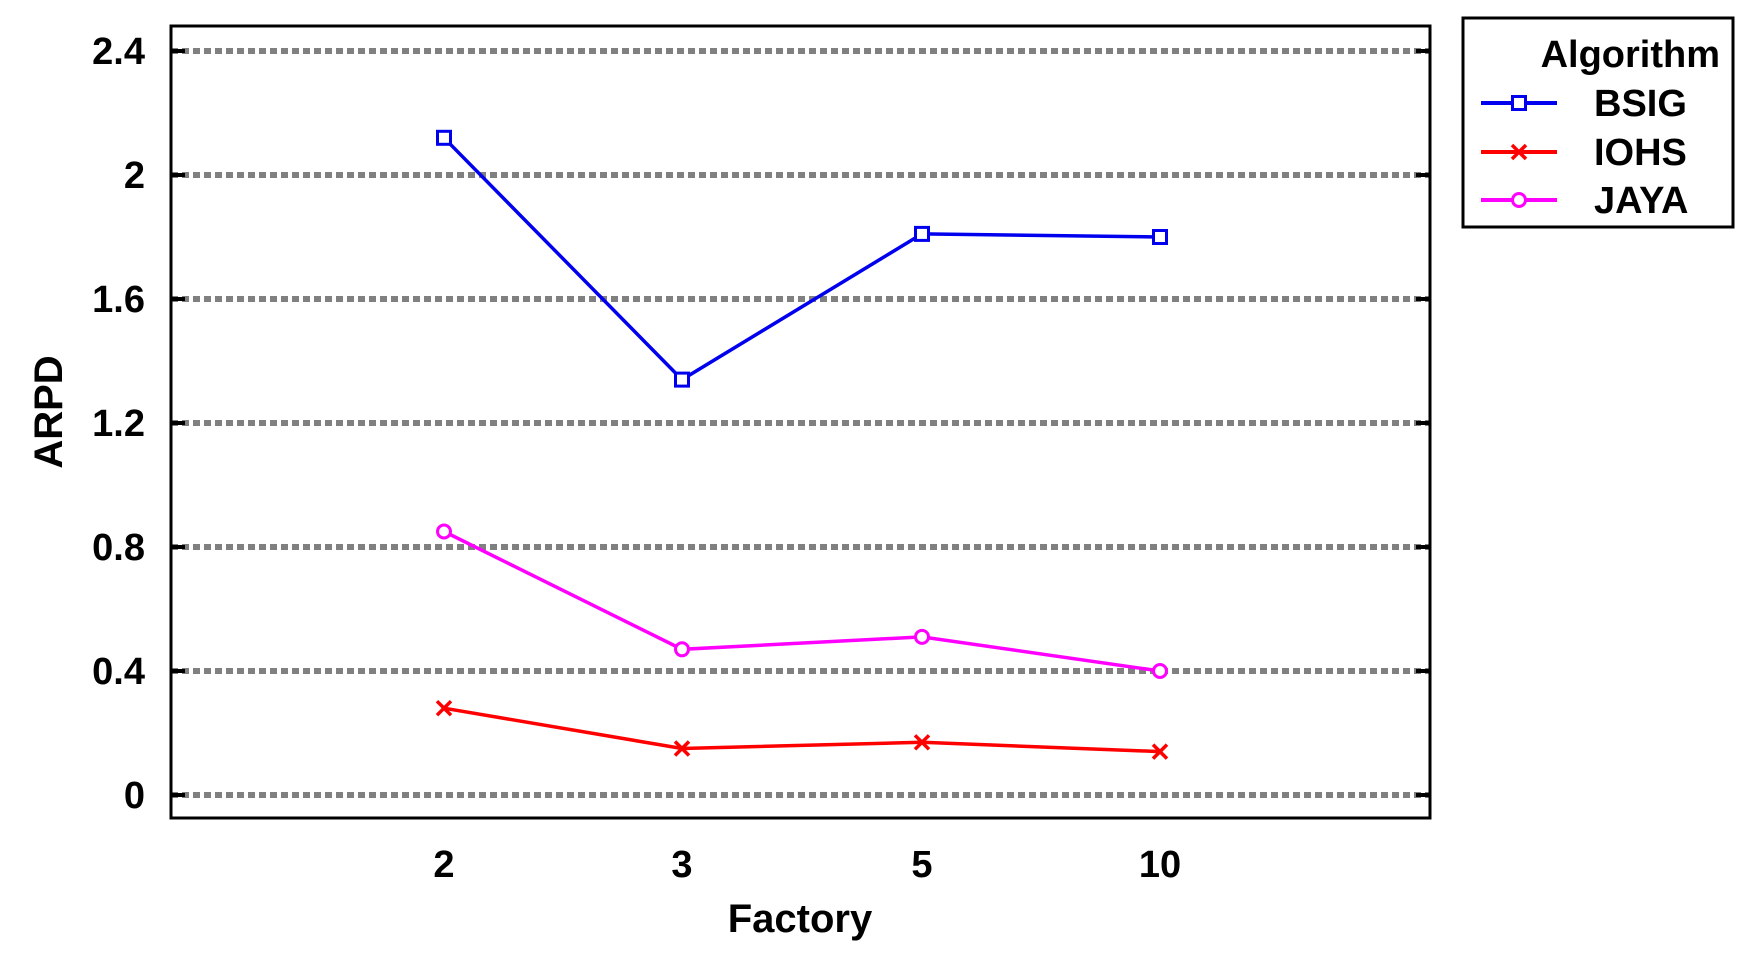 This screenshot has height=964, width=1744. What do you see at coordinates (1584, 201) in the screenshot?
I see `legend-item-jaya: JAYA` at bounding box center [1584, 201].